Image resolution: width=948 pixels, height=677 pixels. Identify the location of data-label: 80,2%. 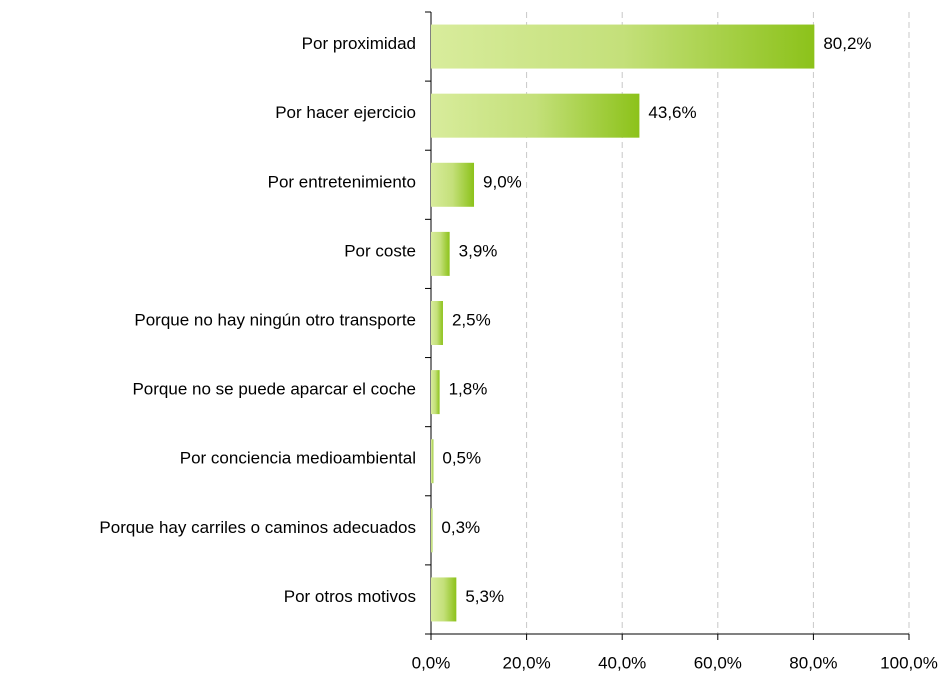
(847, 43).